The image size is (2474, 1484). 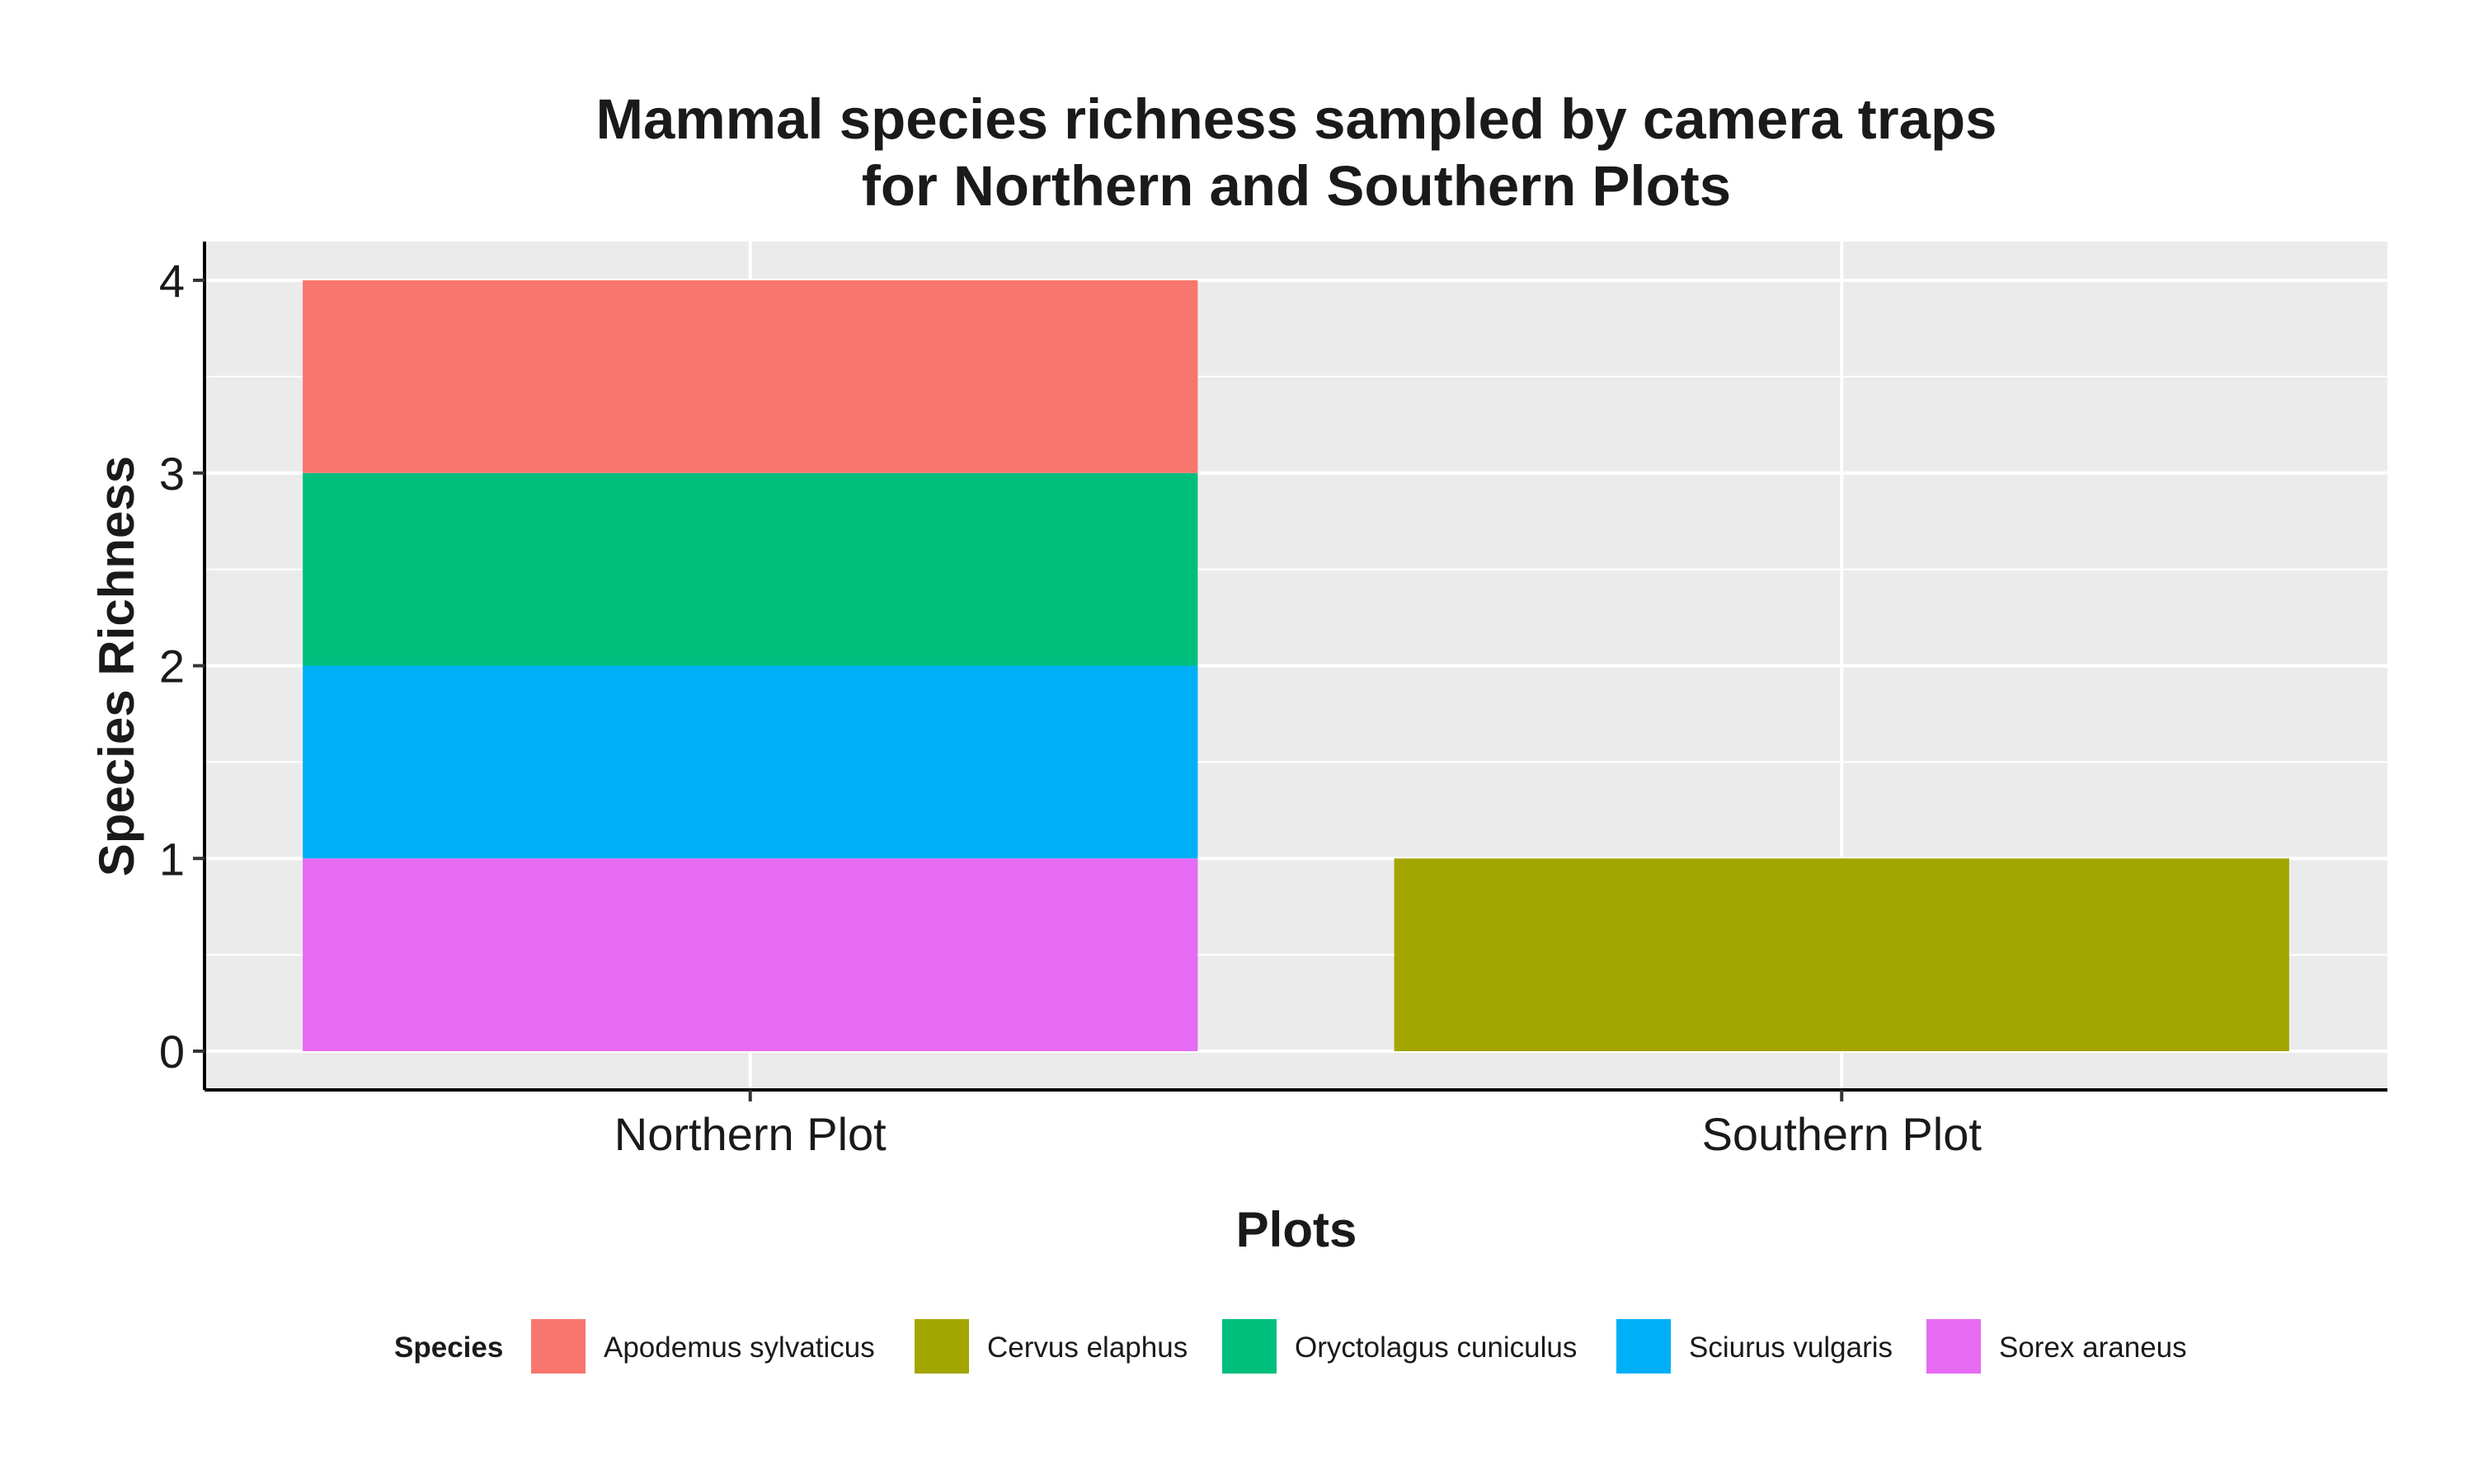 What do you see at coordinates (1791, 1347) in the screenshot?
I see `legend-label-sciurus-vulgaris: Sciurus vulgaris` at bounding box center [1791, 1347].